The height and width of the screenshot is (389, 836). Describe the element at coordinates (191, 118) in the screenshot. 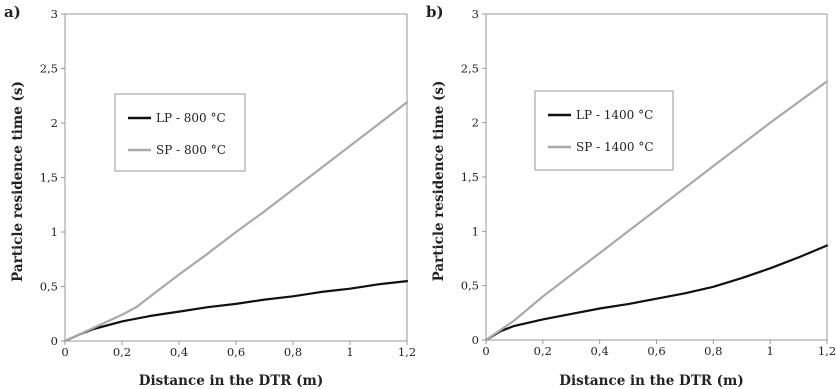

I see `legend-label: LP - 800 °C` at that location.